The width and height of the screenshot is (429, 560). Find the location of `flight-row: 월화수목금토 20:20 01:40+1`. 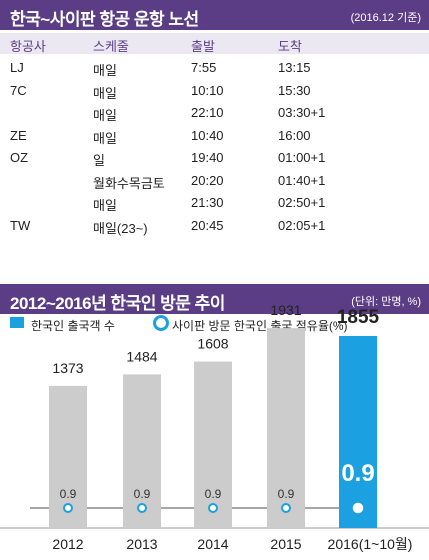

flight-row: 월화수목금토 20:20 01:40+1 is located at coordinates (214, 181).